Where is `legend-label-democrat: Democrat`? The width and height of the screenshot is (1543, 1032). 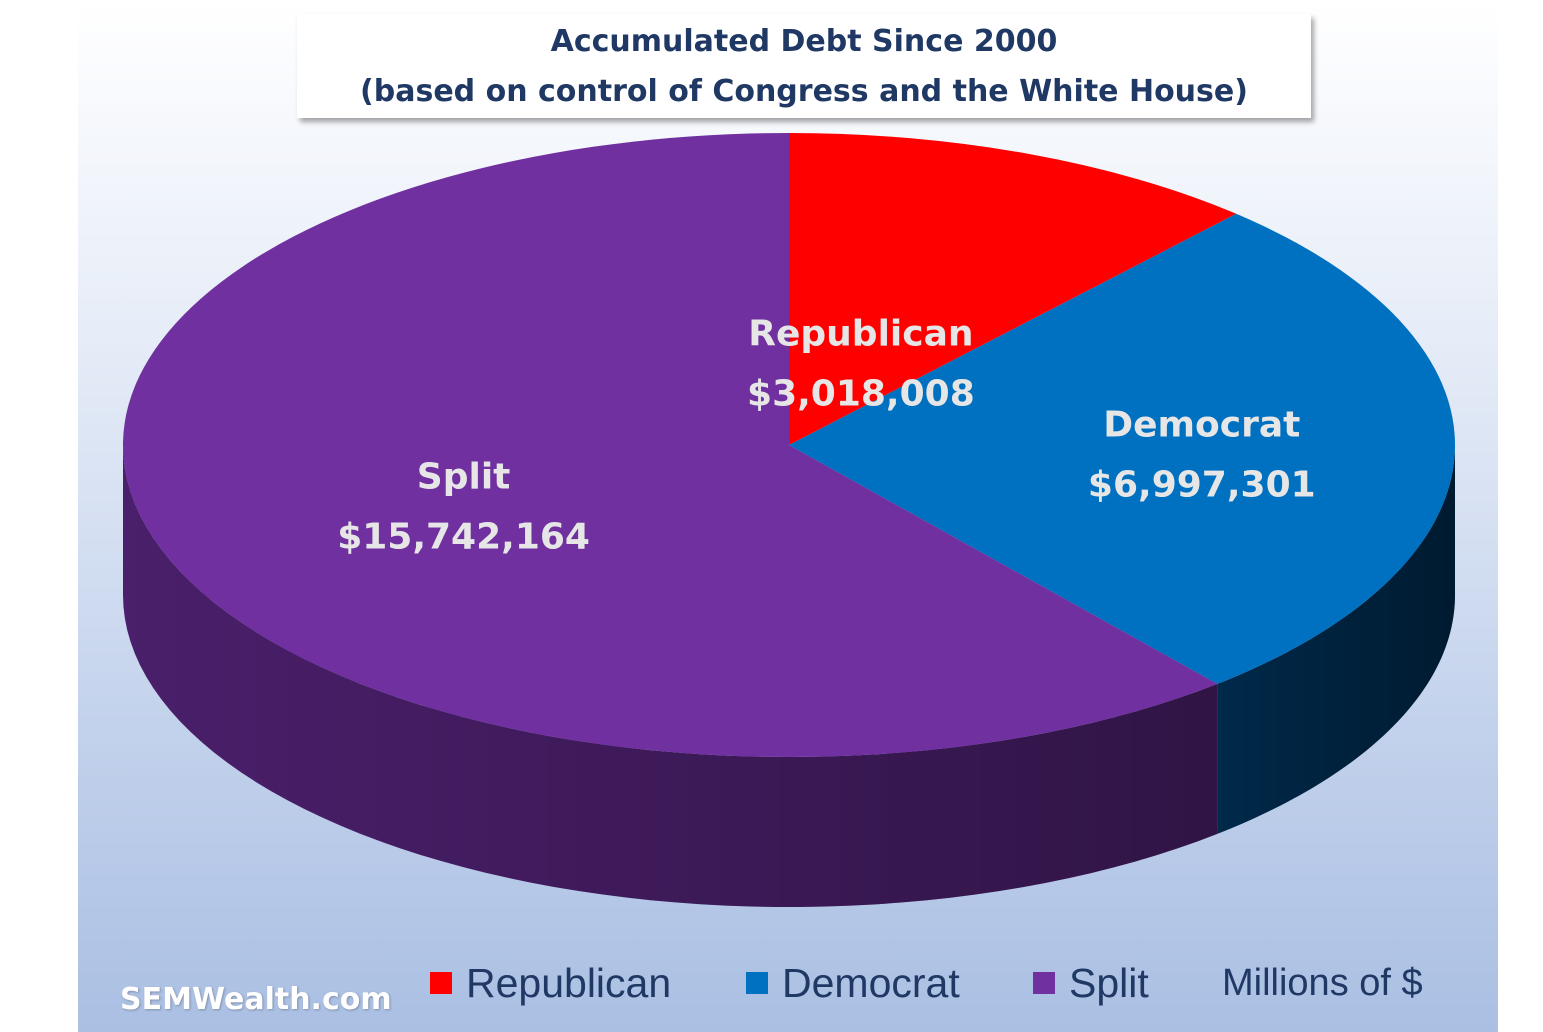 legend-label-democrat: Democrat is located at coordinates (871, 982).